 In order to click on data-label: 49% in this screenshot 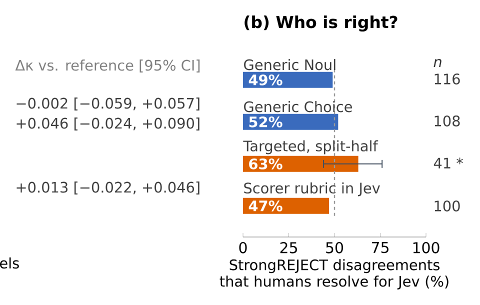, I will do `click(265, 80)`.